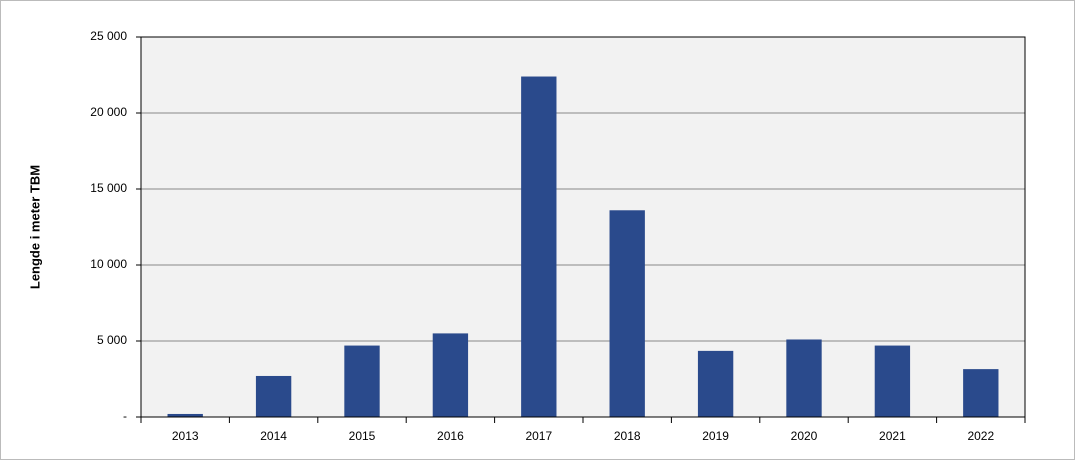  Describe the element at coordinates (112, 340) in the screenshot. I see `y-tick-label: 5 000` at that location.